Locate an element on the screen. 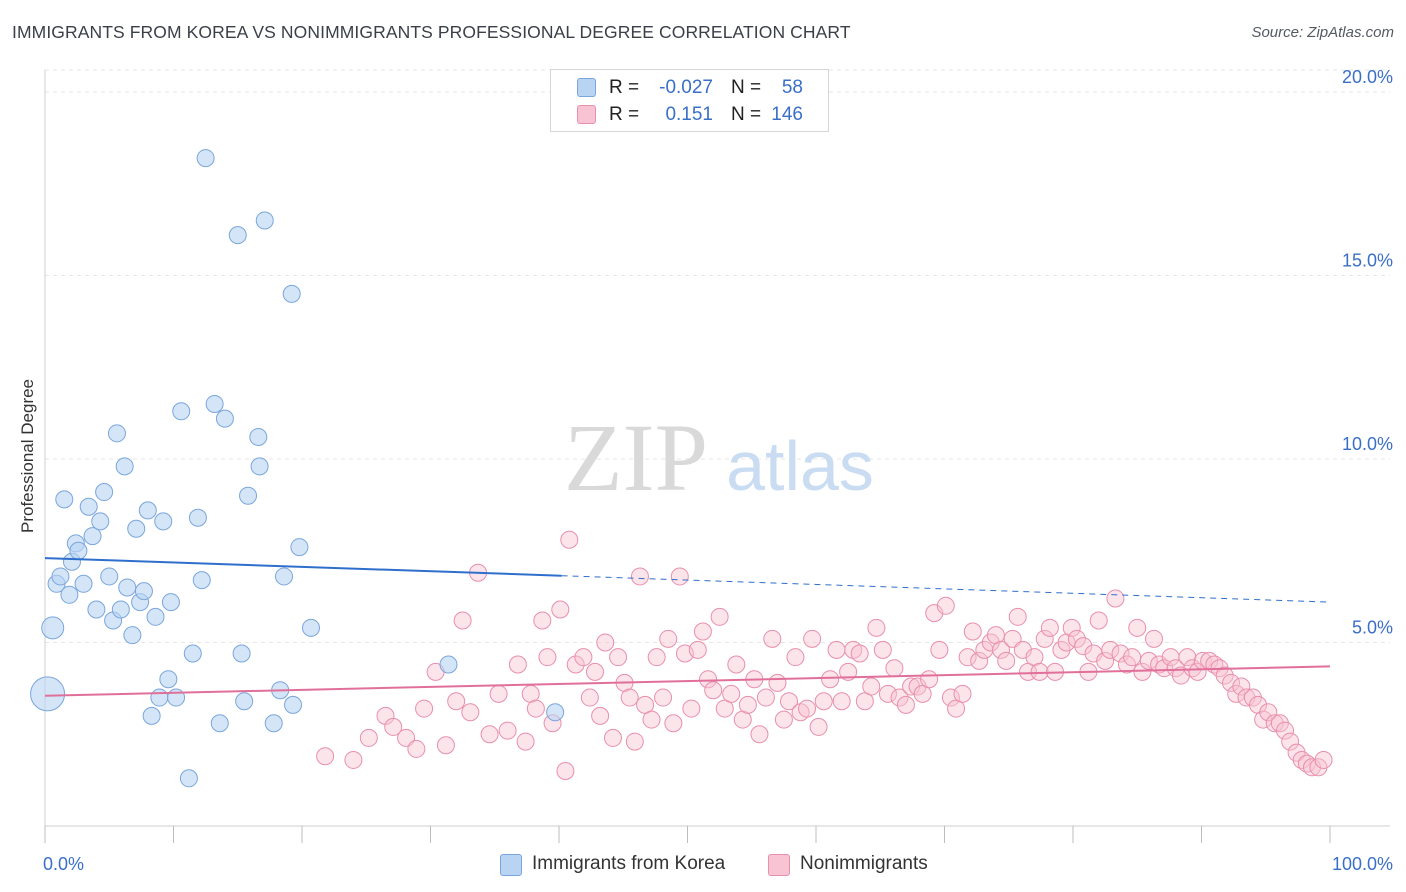  legend-r-value: -0.027 is located at coordinates (686, 87).